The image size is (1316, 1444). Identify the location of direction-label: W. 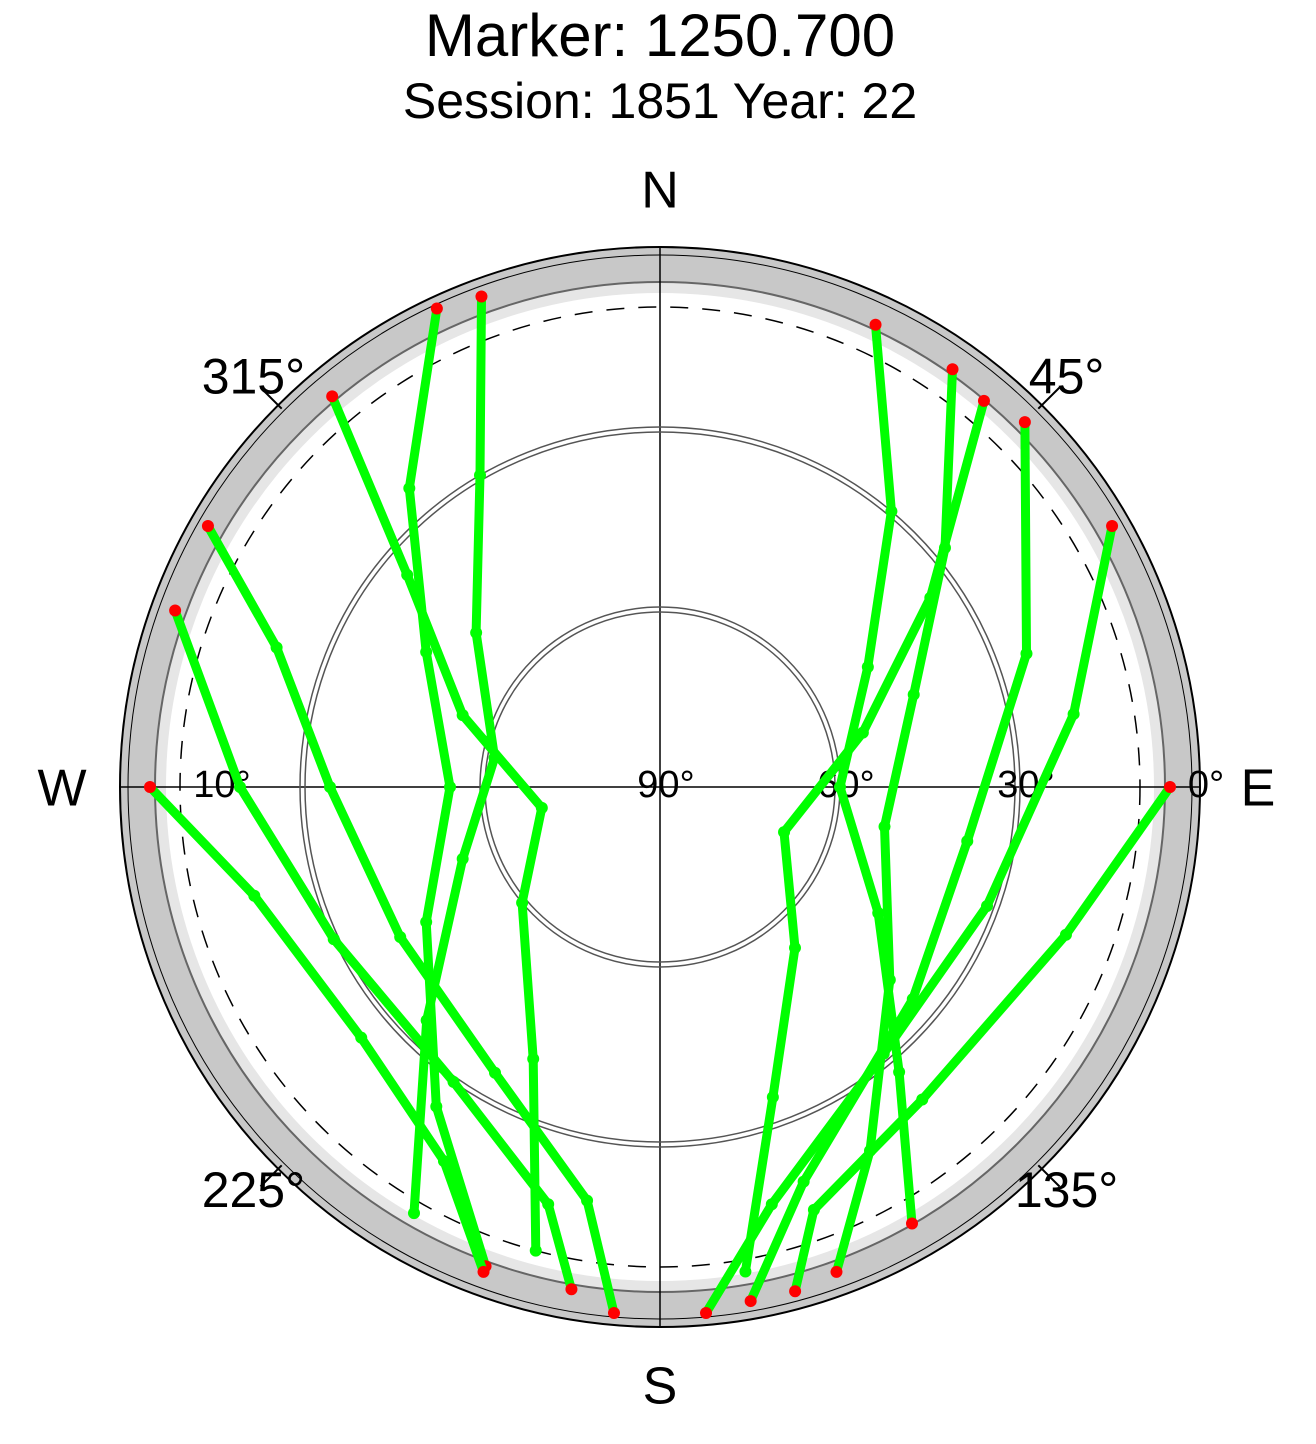
(61, 789).